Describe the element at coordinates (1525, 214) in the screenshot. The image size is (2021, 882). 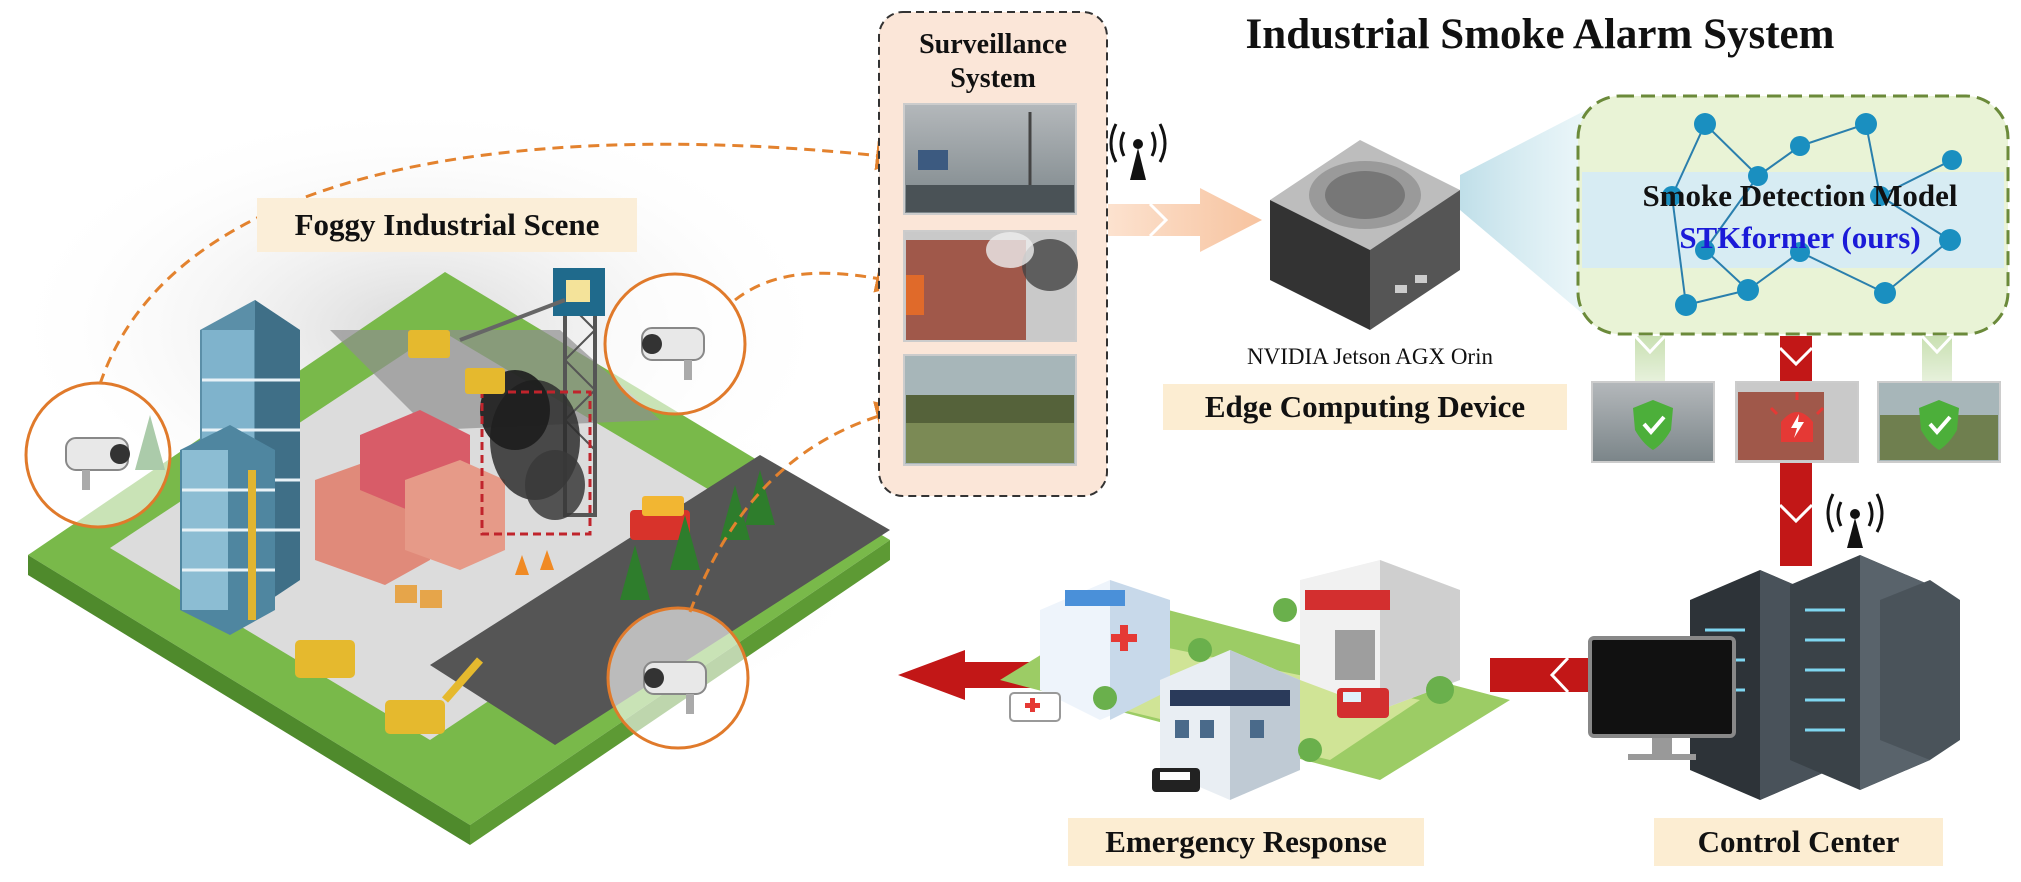
I see `projection-beam` at that location.